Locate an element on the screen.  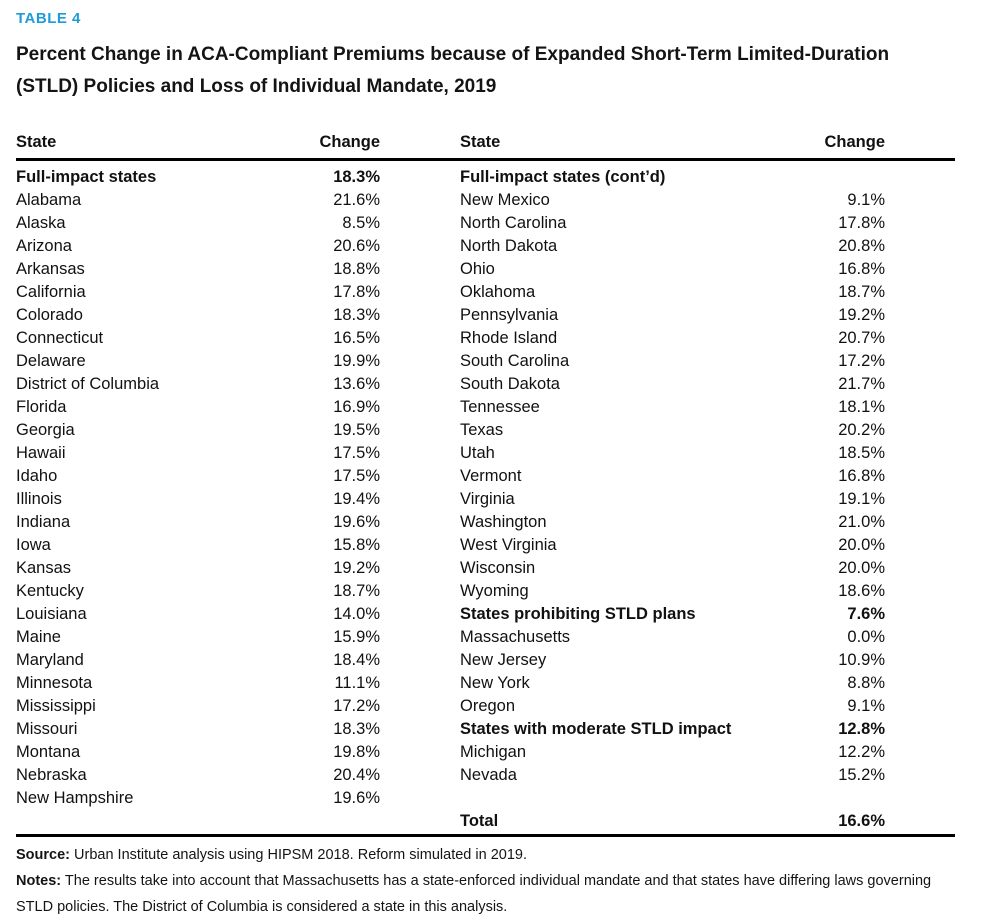
state-cell: Nevada is located at coordinates (488, 775).